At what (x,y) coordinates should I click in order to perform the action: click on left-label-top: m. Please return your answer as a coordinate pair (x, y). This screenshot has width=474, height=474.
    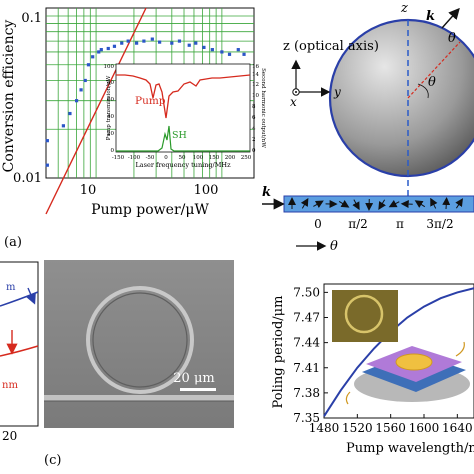
    Looking at the image, I should click on (11, 287).